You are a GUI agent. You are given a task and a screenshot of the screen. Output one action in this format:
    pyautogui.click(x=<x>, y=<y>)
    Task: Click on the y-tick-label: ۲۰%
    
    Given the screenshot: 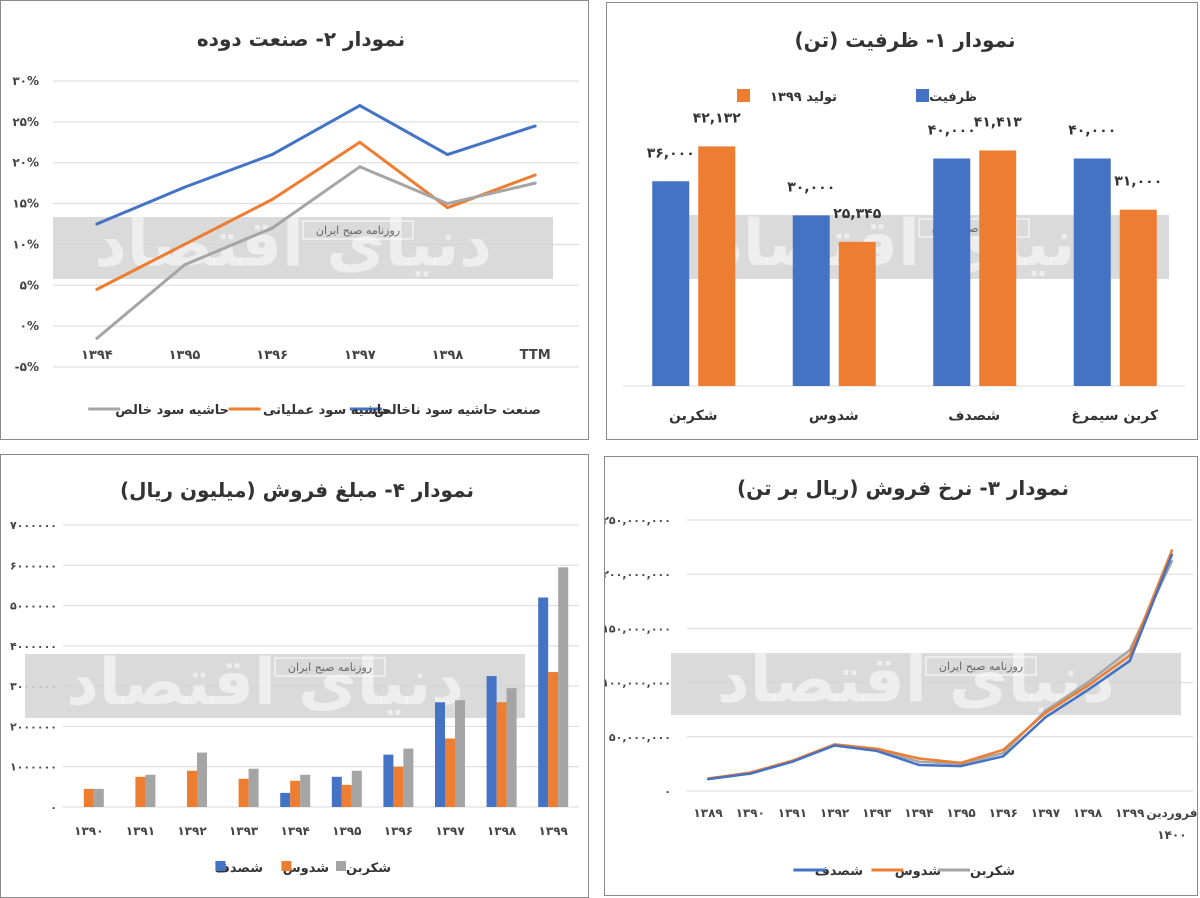 What is the action you would take?
    pyautogui.click(x=25, y=163)
    